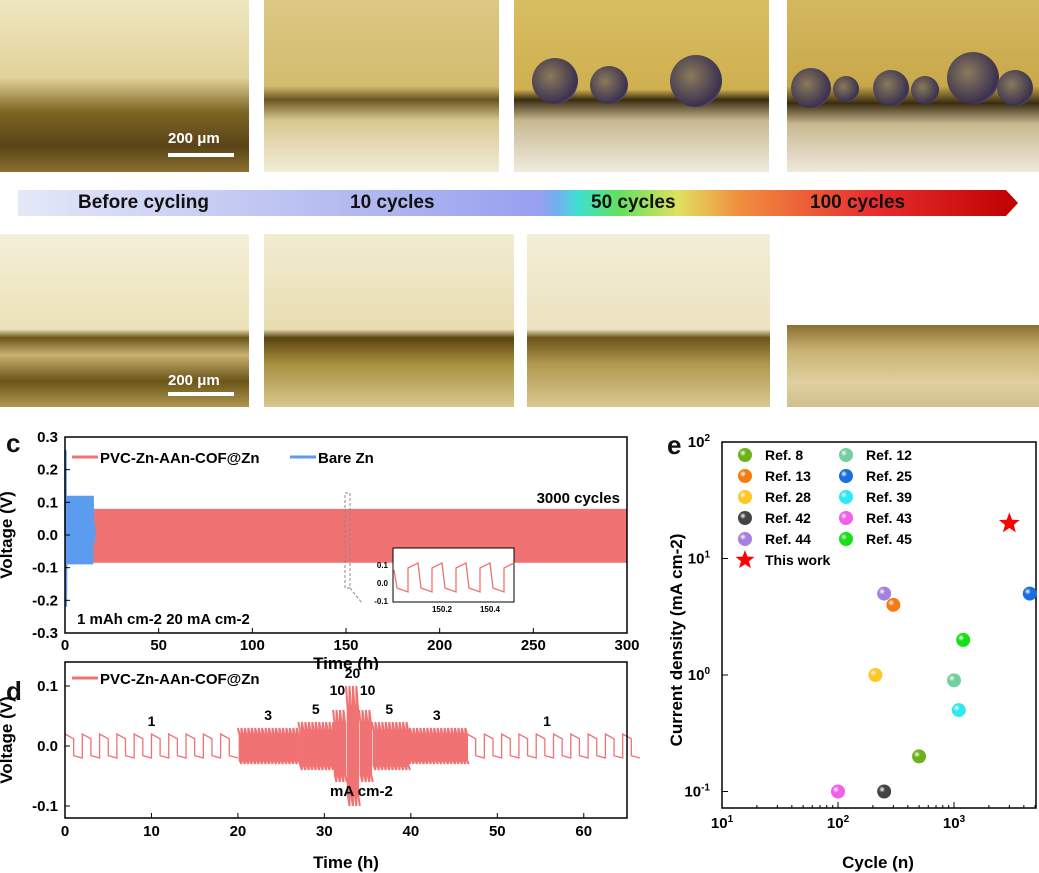  I want to click on current-label: 10, so click(338, 690).